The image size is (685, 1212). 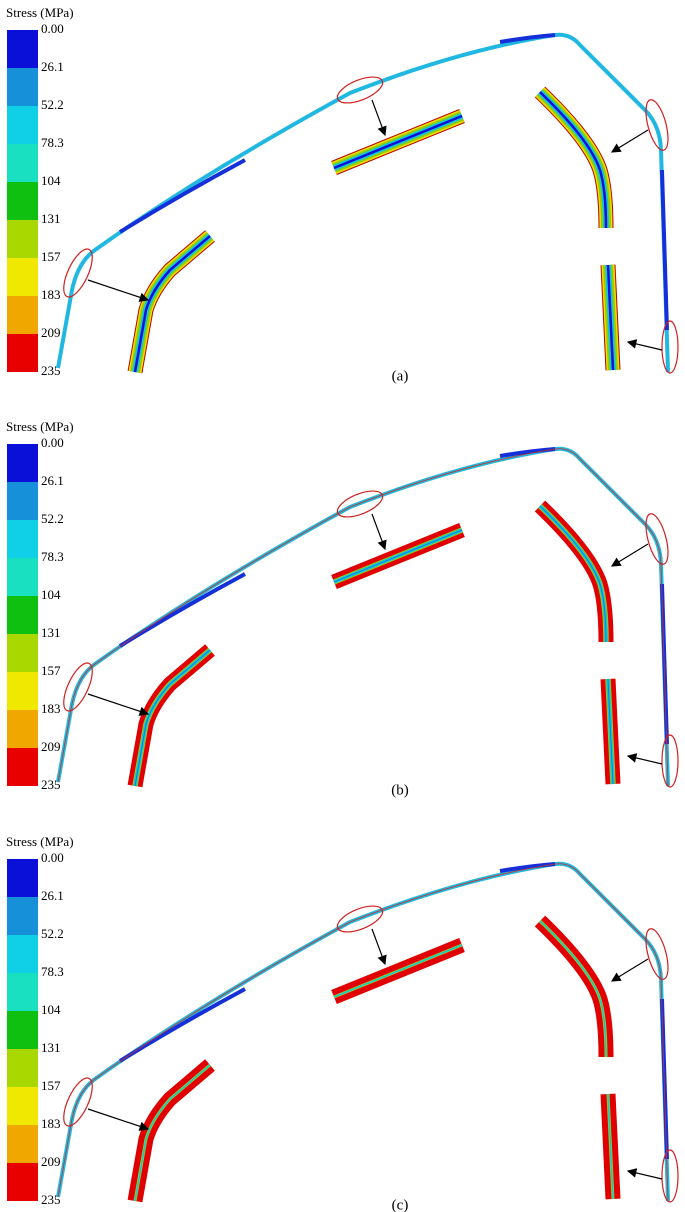 I want to click on panel-label: (b), so click(x=400, y=790).